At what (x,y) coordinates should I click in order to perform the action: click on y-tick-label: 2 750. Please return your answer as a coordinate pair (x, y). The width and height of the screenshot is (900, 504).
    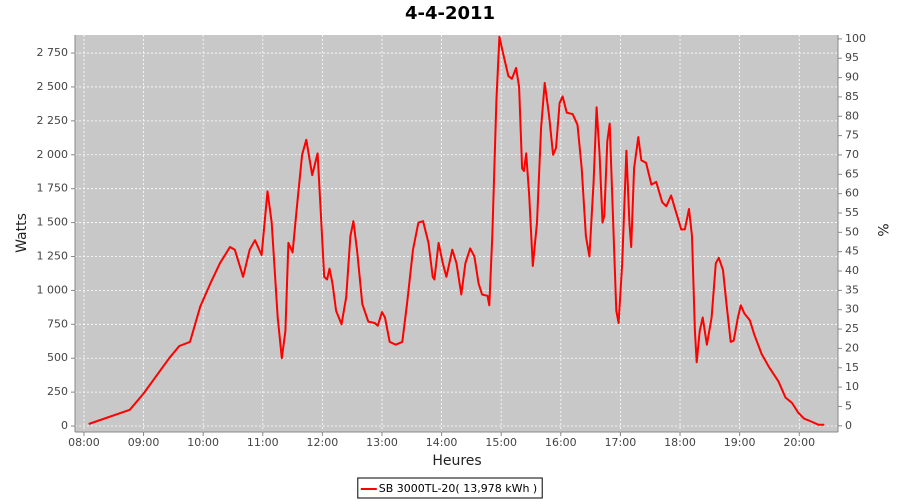
    Looking at the image, I should click on (53, 52).